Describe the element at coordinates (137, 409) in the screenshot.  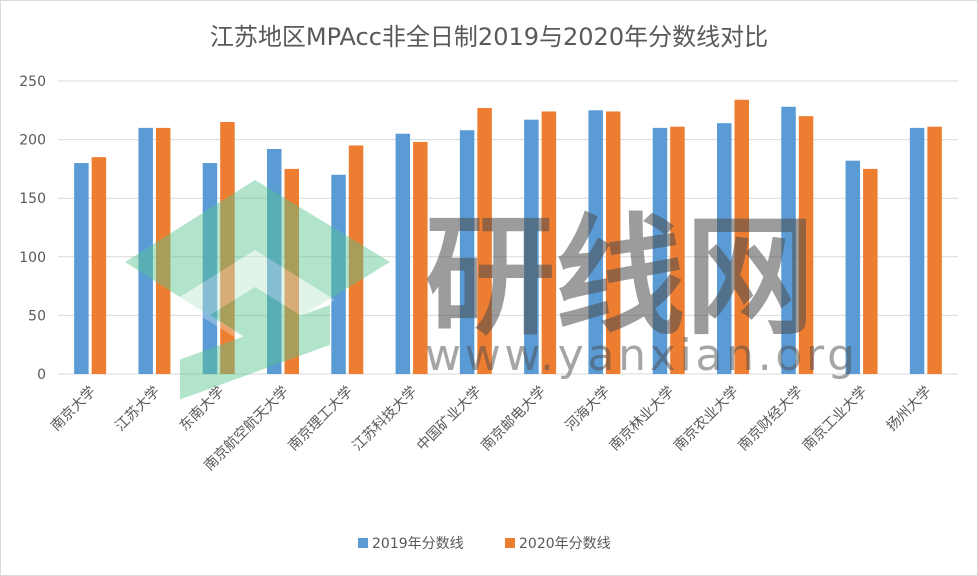
I see `x-tick-label: 江苏大学` at that location.